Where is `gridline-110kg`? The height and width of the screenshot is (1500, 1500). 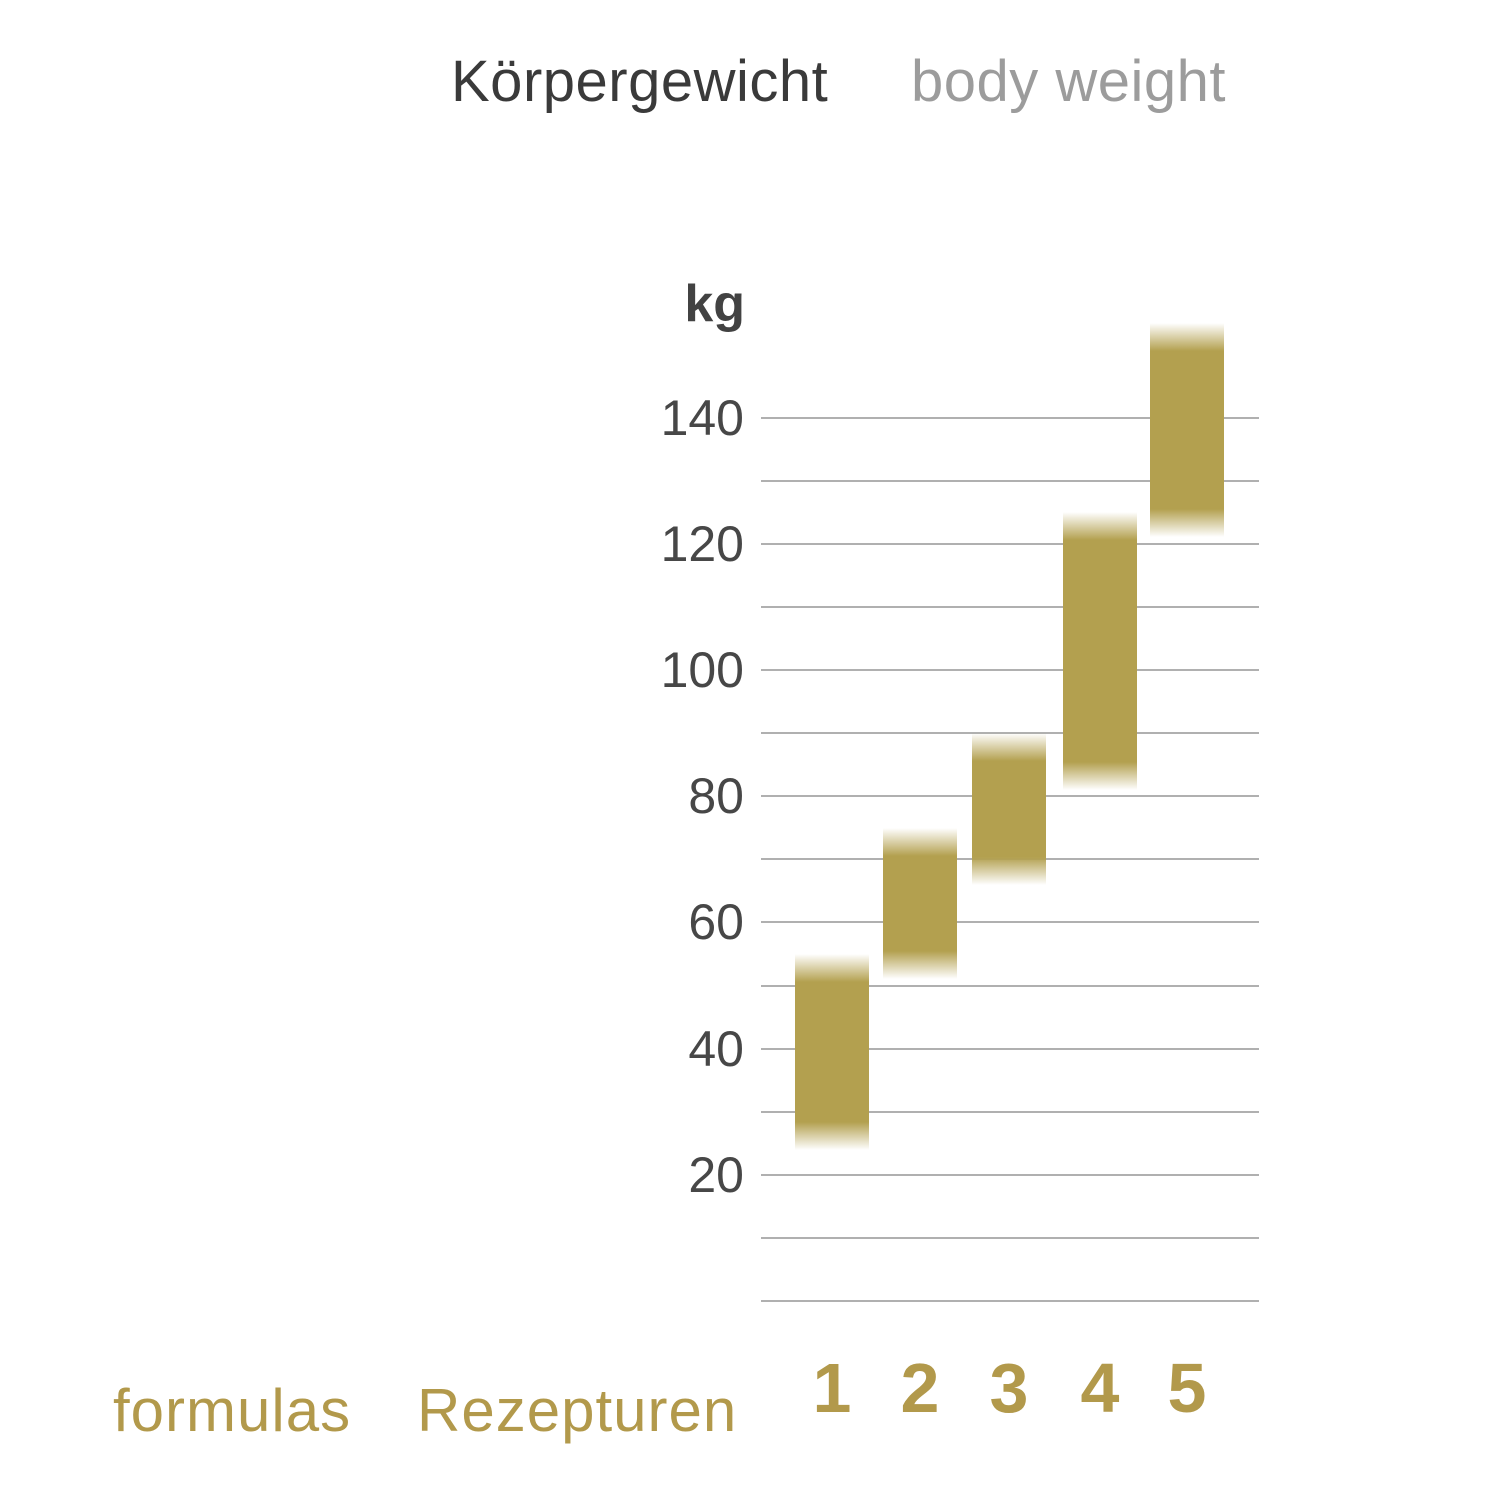 gridline-110kg is located at coordinates (1010, 607).